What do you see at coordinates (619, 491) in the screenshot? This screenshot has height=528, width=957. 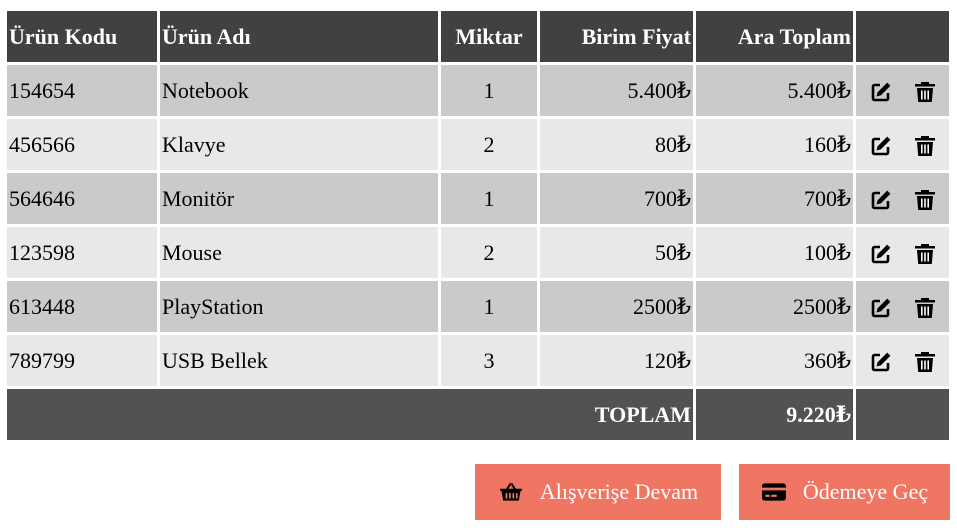 I see `continue-shopping-label: Alışverişe Devam` at bounding box center [619, 491].